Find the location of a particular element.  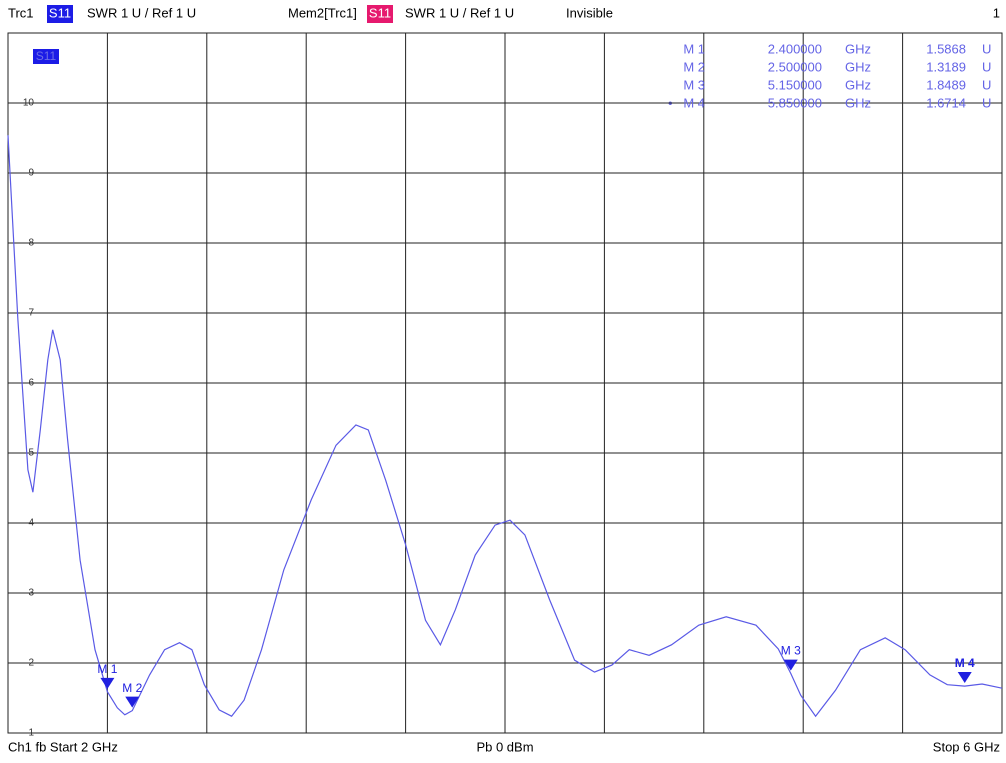

plot-badge is located at coordinates (46, 56).